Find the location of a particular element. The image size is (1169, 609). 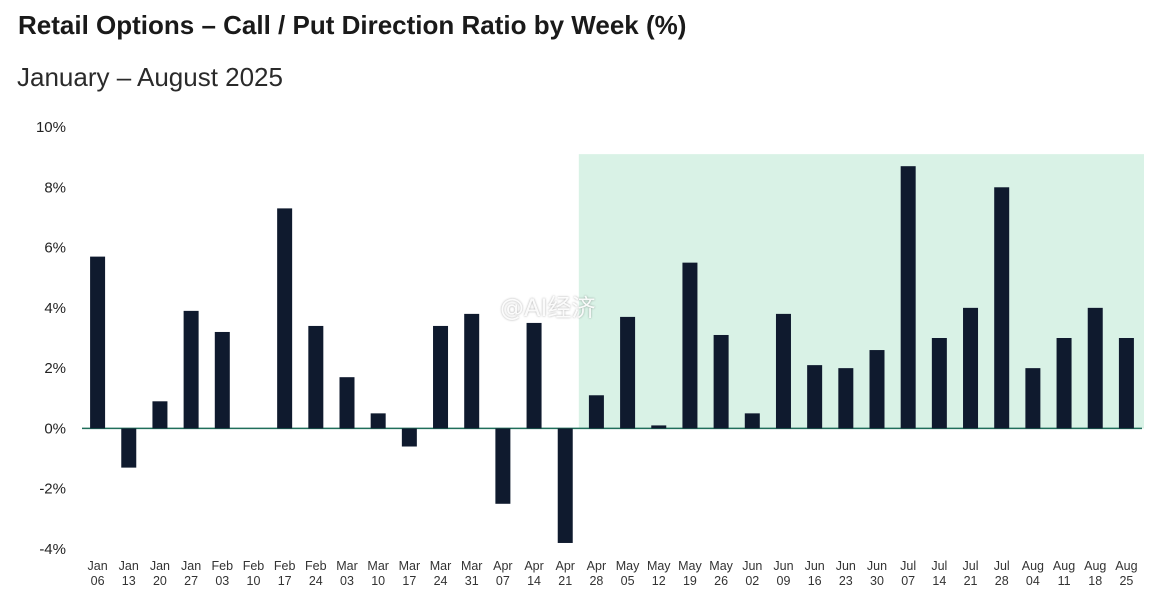

watermark-text: @AI经济 is located at coordinates (548, 308).